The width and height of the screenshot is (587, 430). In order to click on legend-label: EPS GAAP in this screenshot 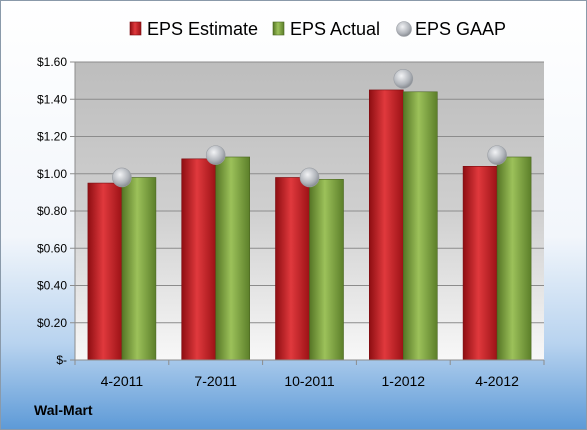, I will do `click(460, 29)`.